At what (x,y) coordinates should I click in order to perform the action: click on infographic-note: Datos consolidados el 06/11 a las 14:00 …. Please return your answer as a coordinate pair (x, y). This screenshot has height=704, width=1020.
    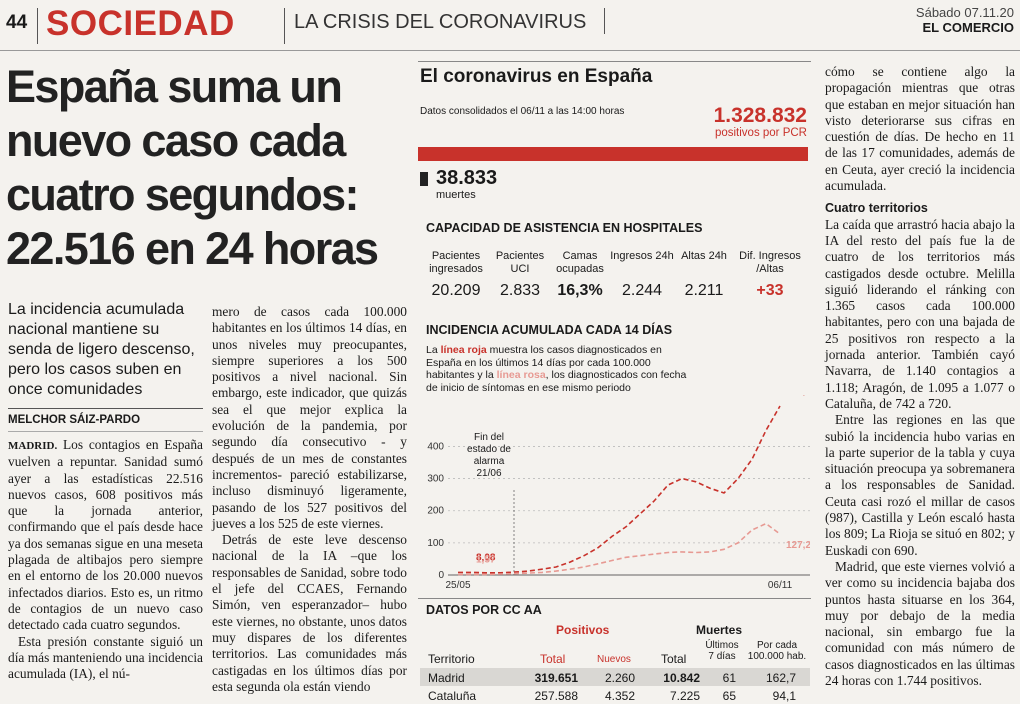
    Looking at the image, I should click on (522, 111).